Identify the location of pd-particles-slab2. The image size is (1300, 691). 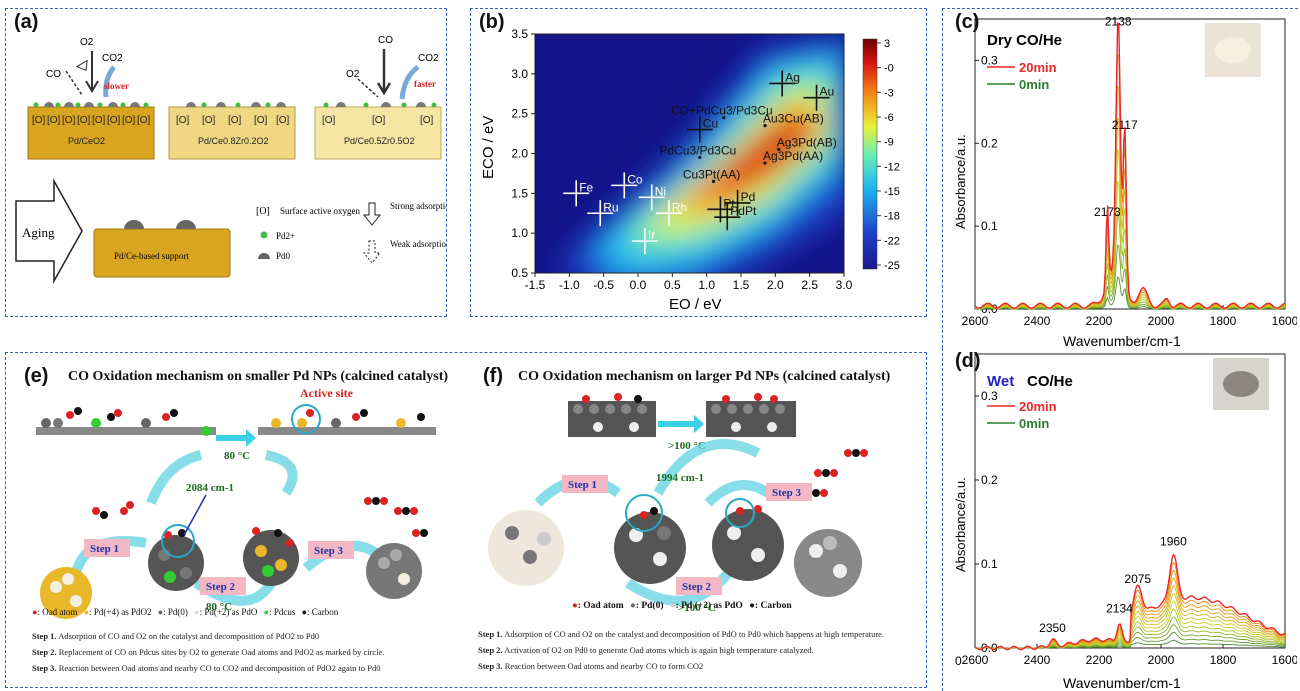
(236, 105).